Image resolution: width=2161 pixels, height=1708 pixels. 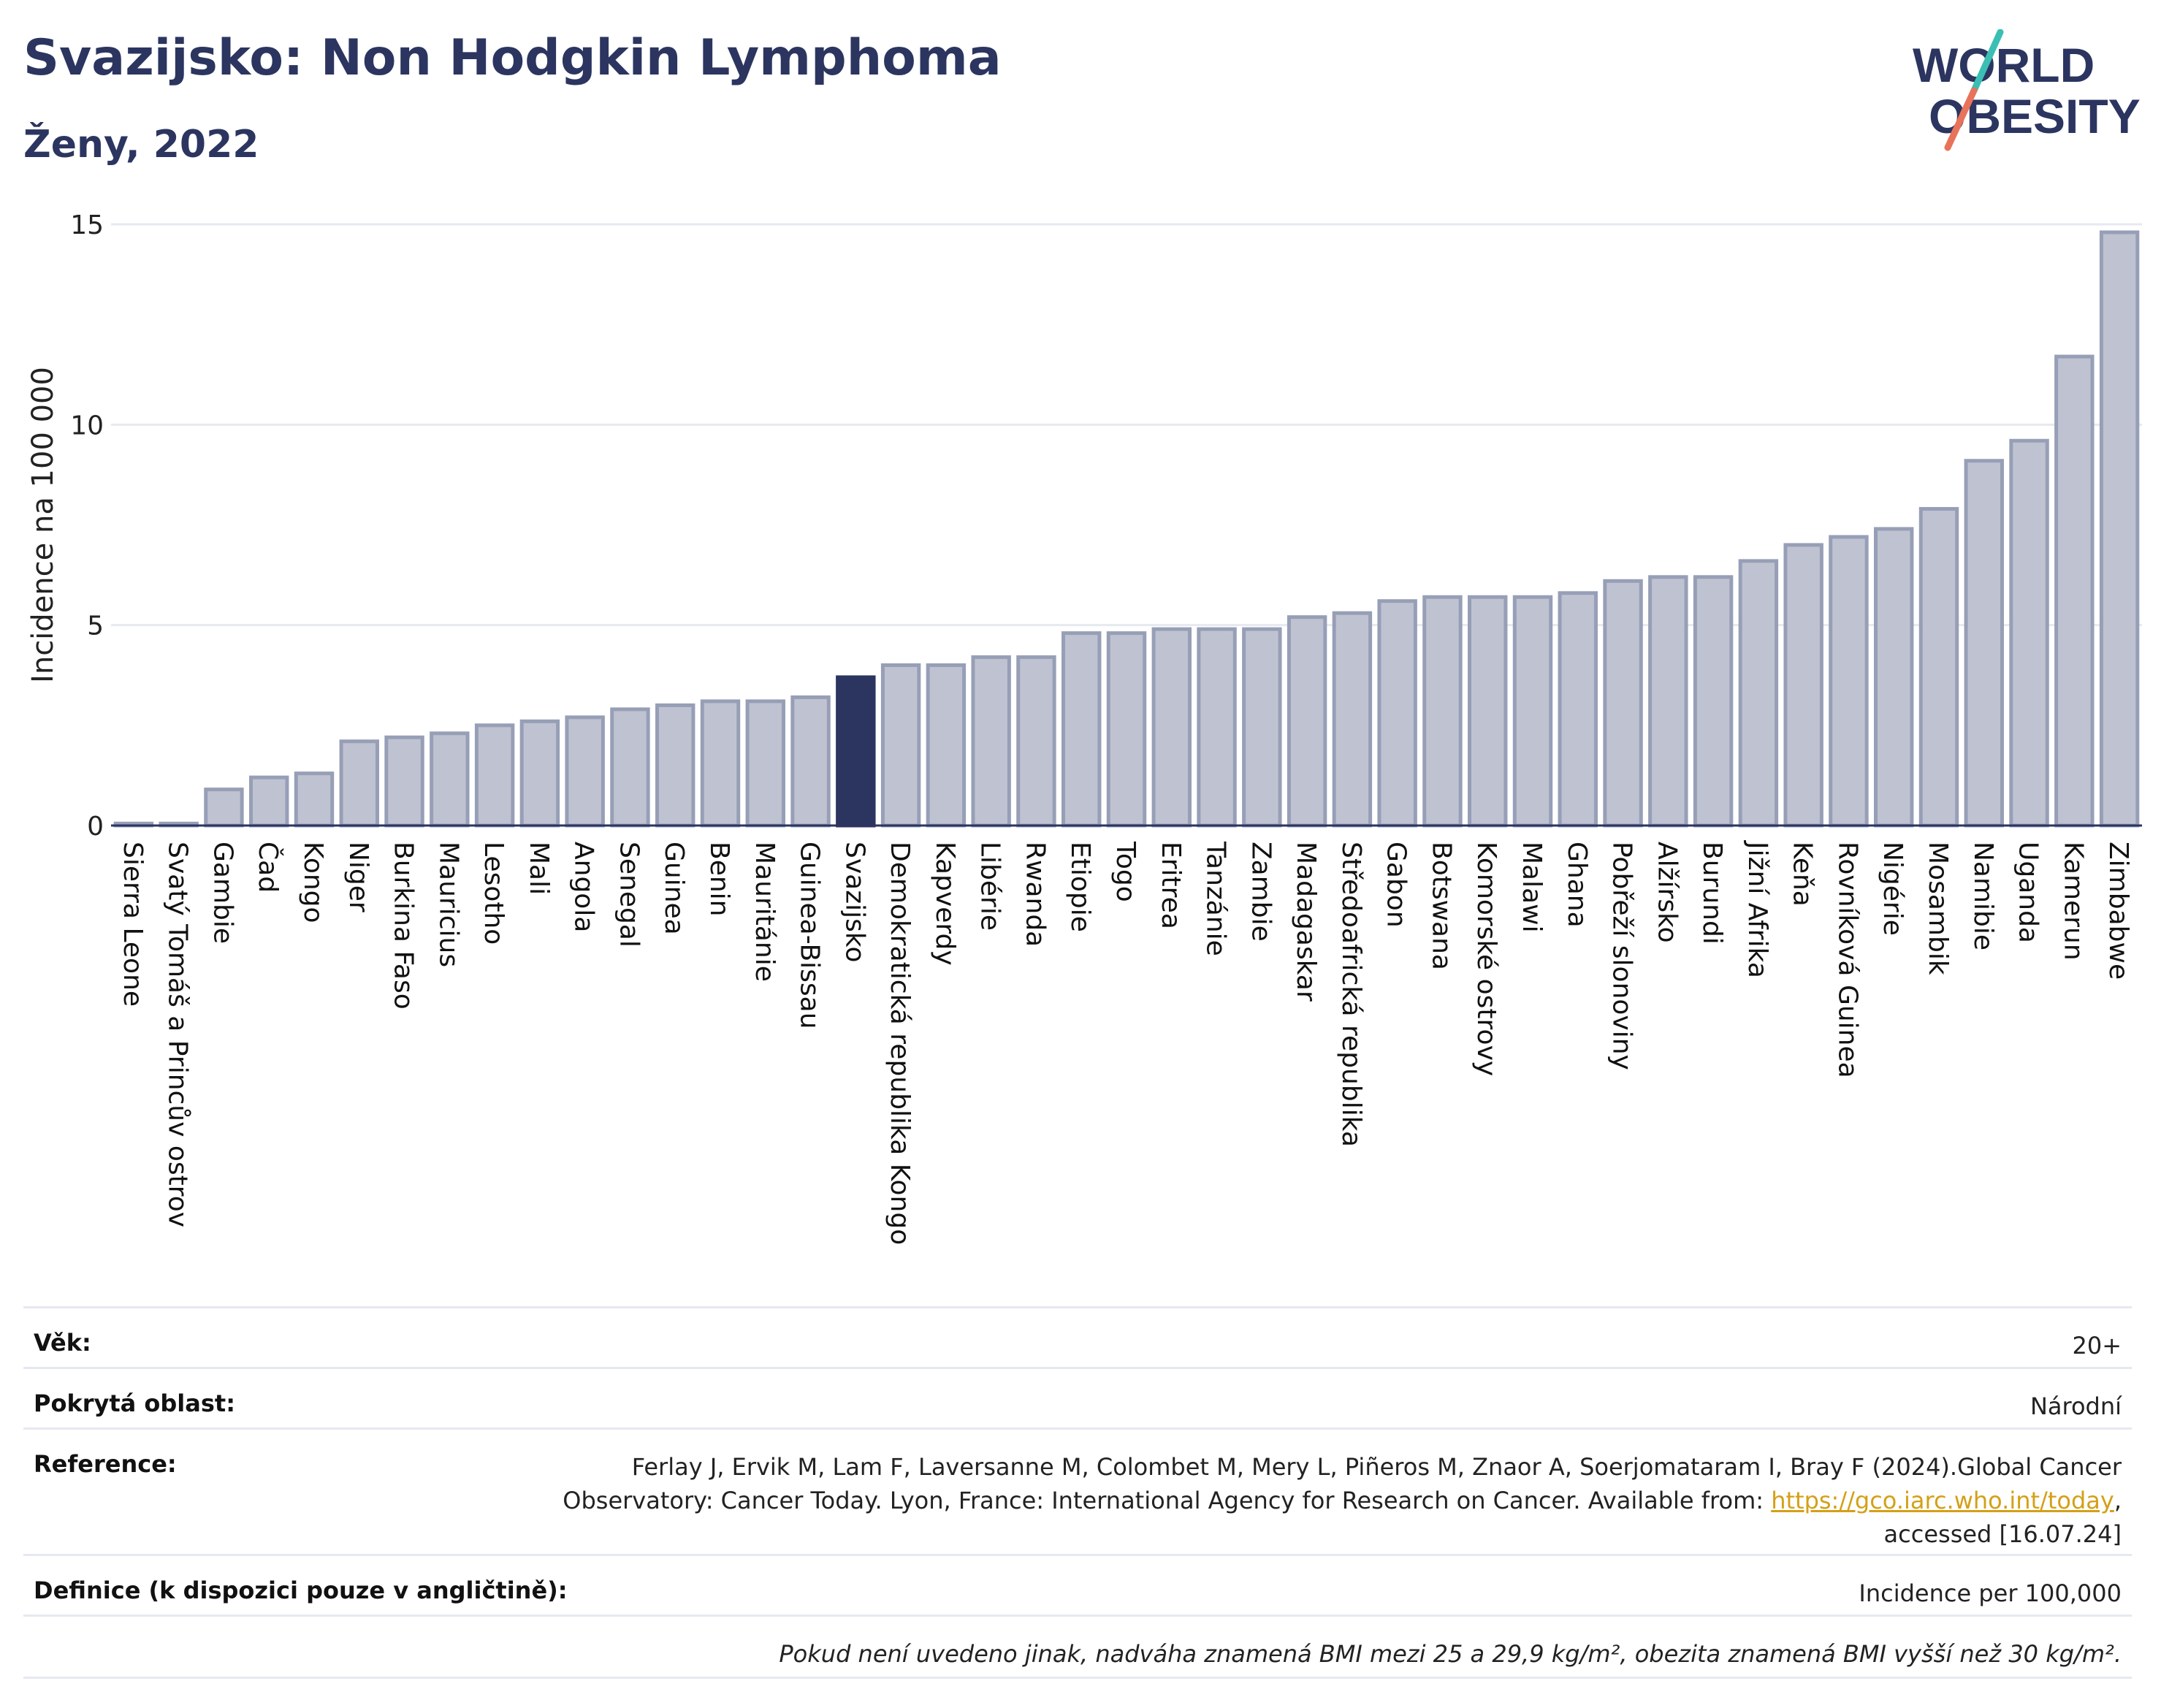 I want to click on chart-title: Svazijsko: Non Hodgkin Lymphoma, so click(x=512, y=58).